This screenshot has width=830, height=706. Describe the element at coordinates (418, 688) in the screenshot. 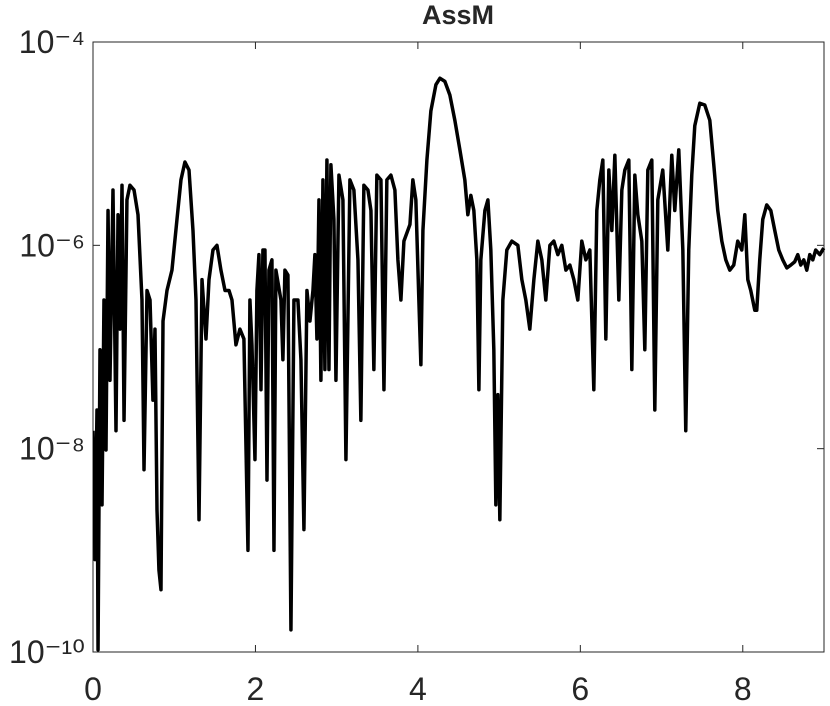

I see `x-tick-label: 4` at that location.